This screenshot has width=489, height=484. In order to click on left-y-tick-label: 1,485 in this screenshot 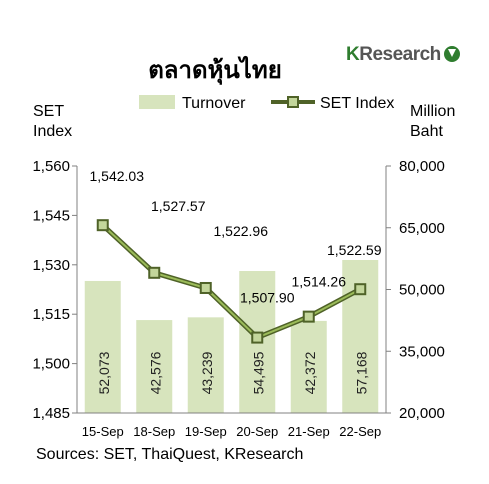, I will do `click(51, 413)`.